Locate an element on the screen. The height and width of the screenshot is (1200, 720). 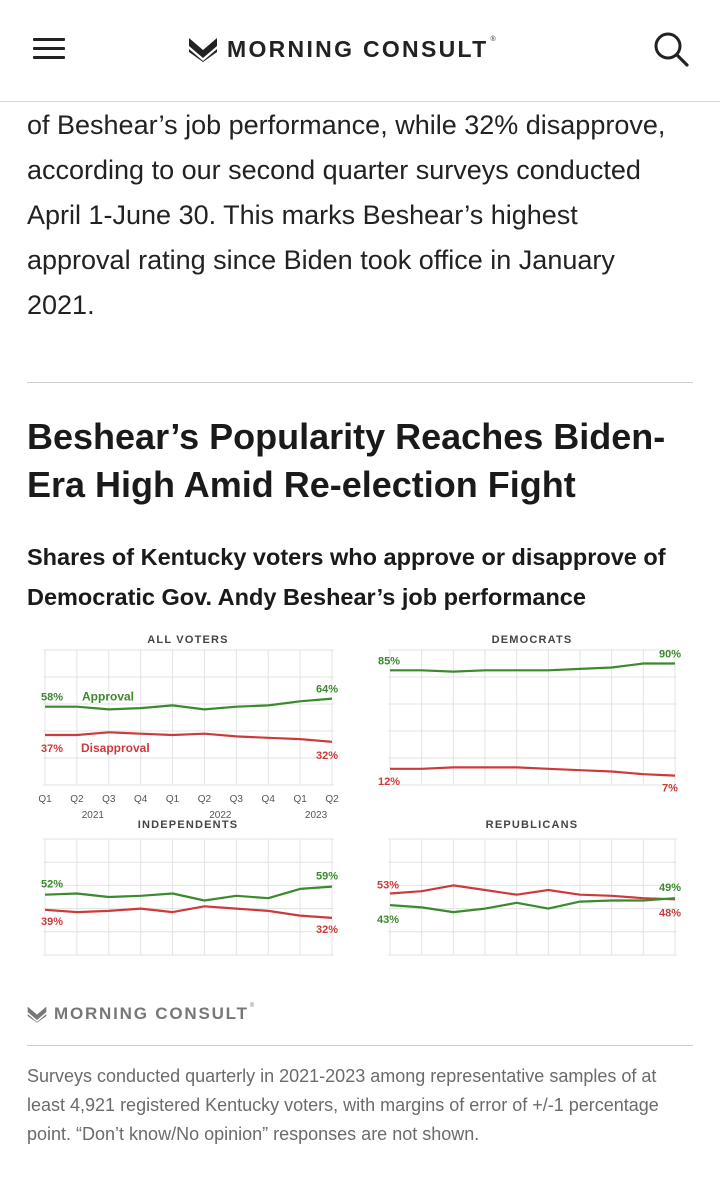
data-label-start: 12% is located at coordinates (389, 782).